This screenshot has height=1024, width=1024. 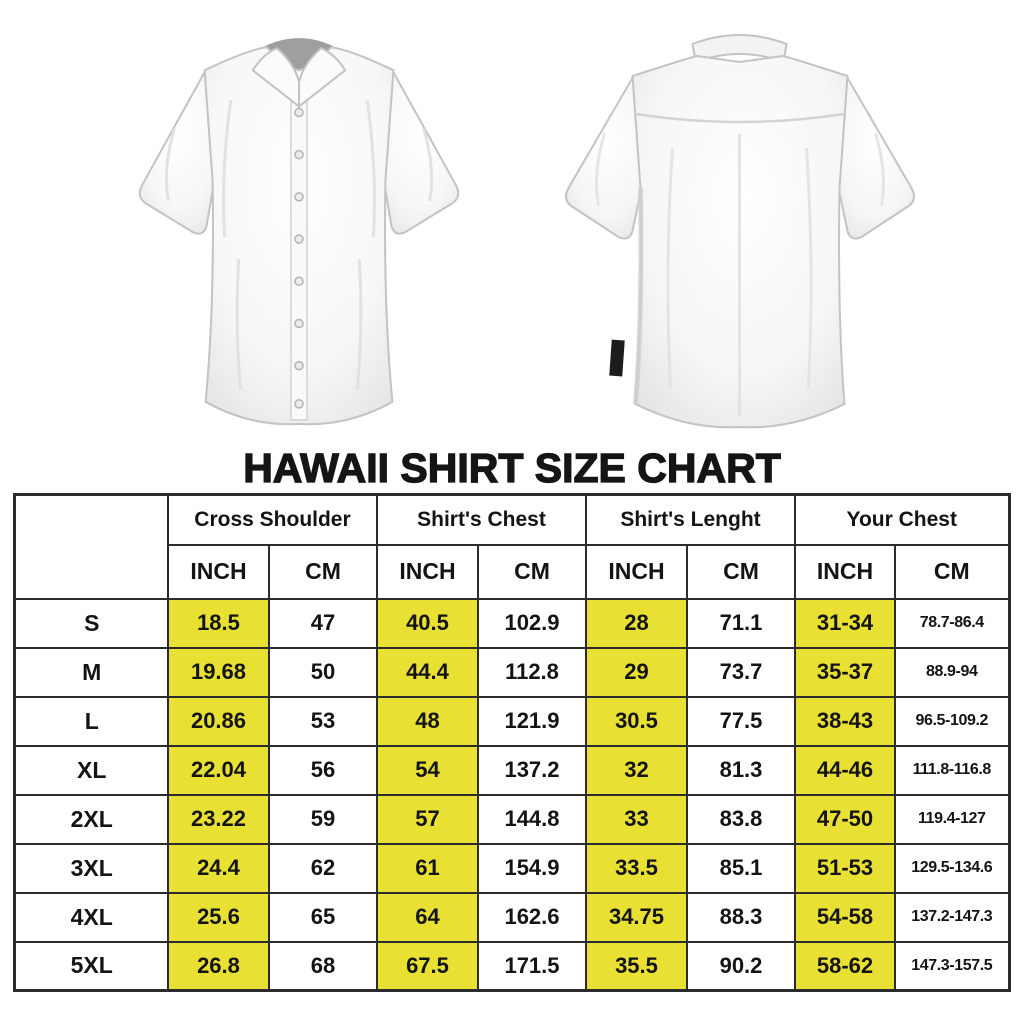 I want to click on value-cell-cm: 59, so click(x=322, y=819).